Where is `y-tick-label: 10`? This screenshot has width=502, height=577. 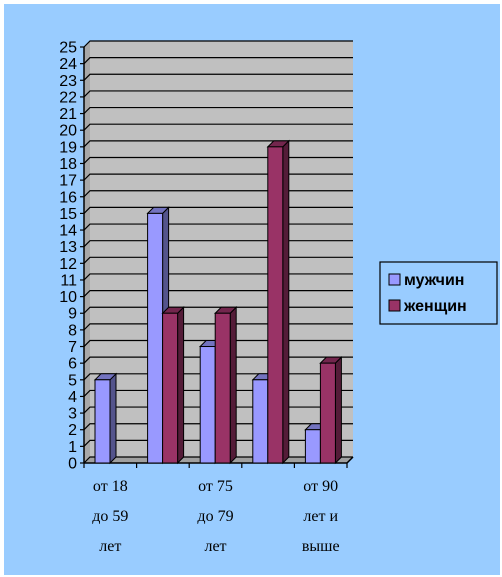
y-tick-label: 10 is located at coordinates (68, 297).